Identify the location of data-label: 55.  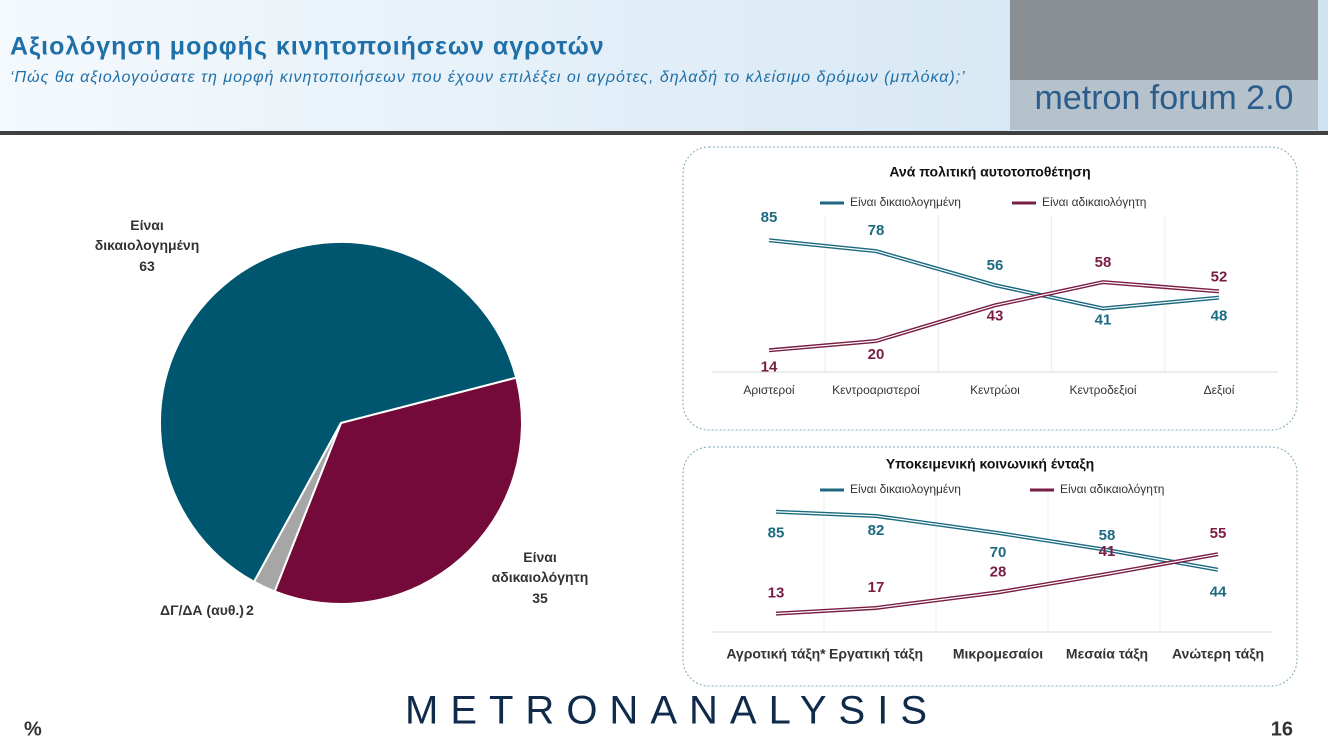
(1218, 533).